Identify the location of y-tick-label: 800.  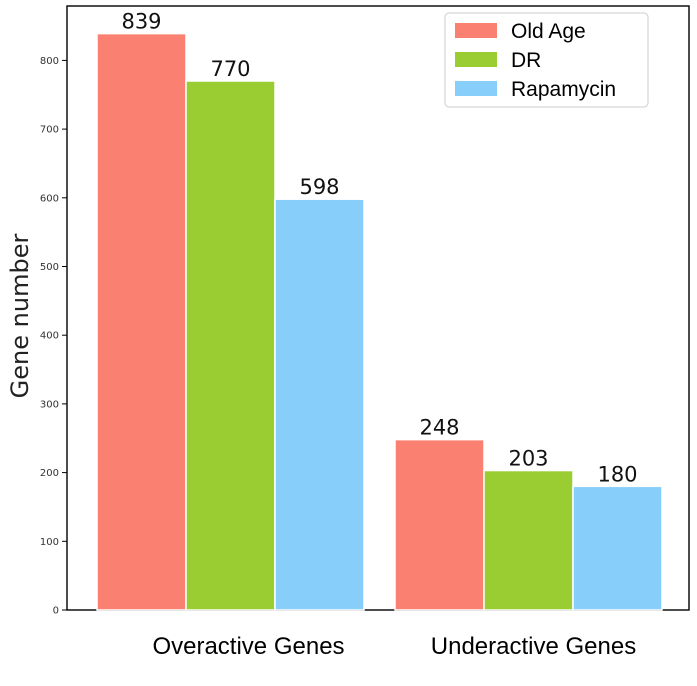
(49, 61).